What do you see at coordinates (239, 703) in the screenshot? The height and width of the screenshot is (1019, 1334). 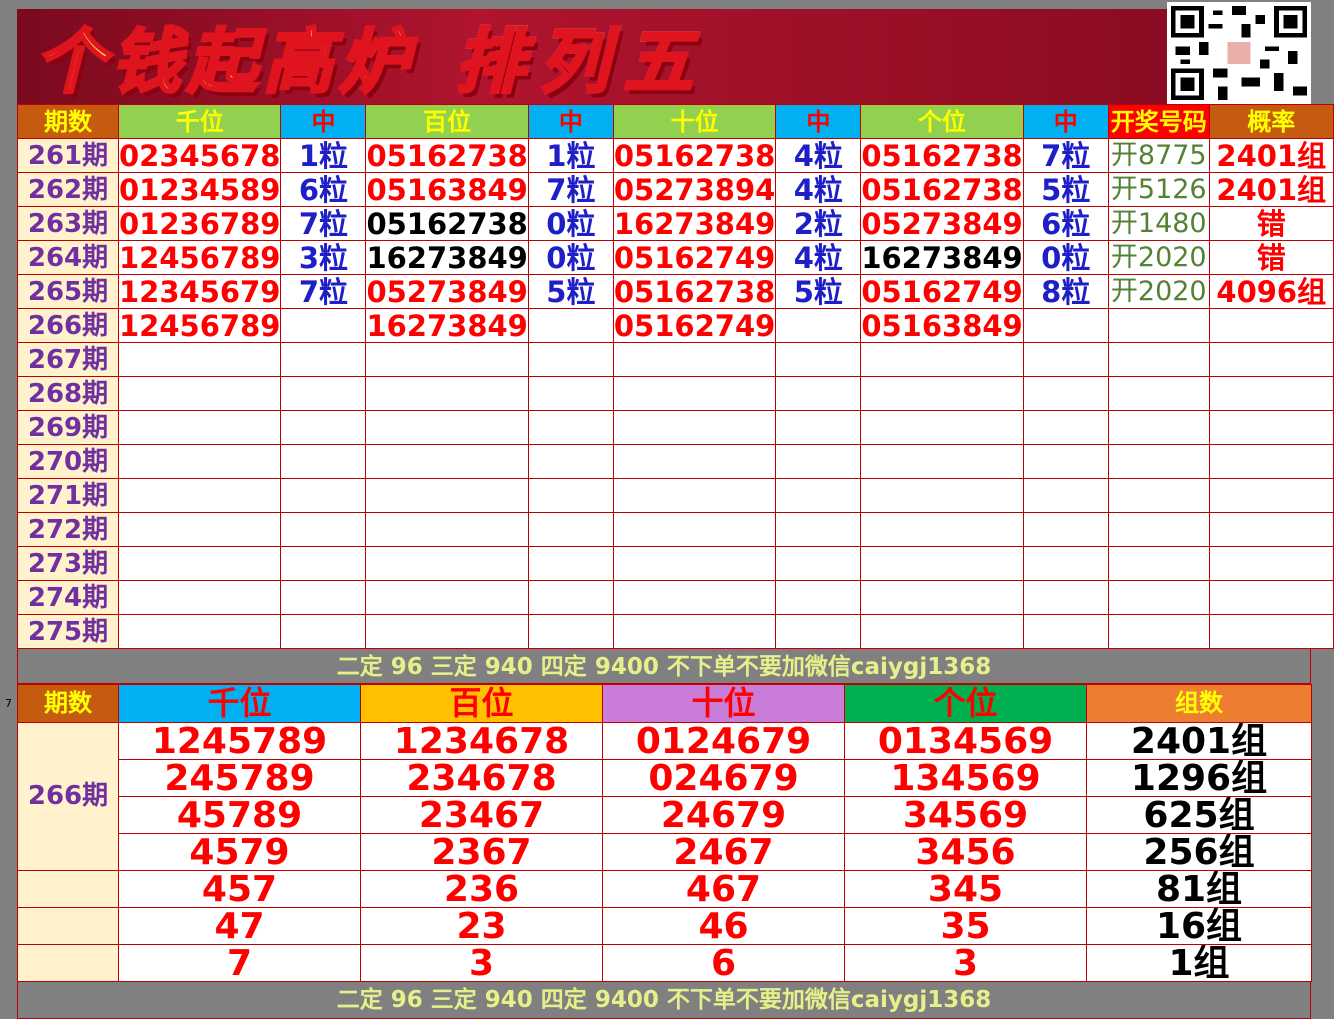 I see `header-cell: 千位` at bounding box center [239, 703].